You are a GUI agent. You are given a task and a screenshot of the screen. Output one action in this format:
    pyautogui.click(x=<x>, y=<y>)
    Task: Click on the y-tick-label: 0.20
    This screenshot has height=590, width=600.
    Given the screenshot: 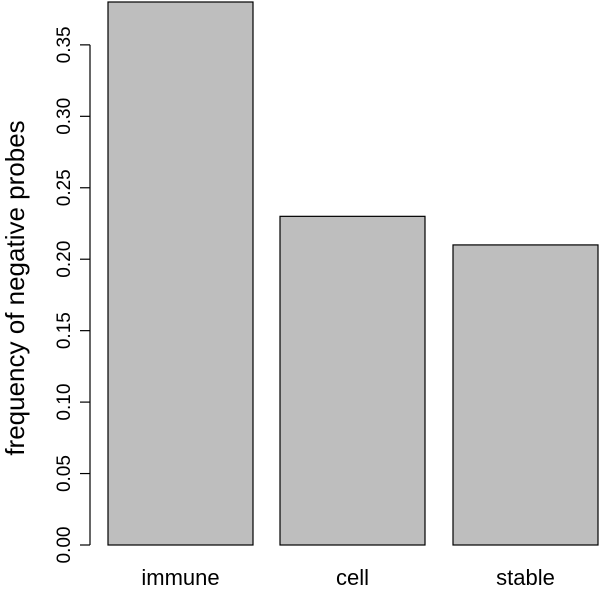 What is the action you would take?
    pyautogui.click(x=64, y=259)
    